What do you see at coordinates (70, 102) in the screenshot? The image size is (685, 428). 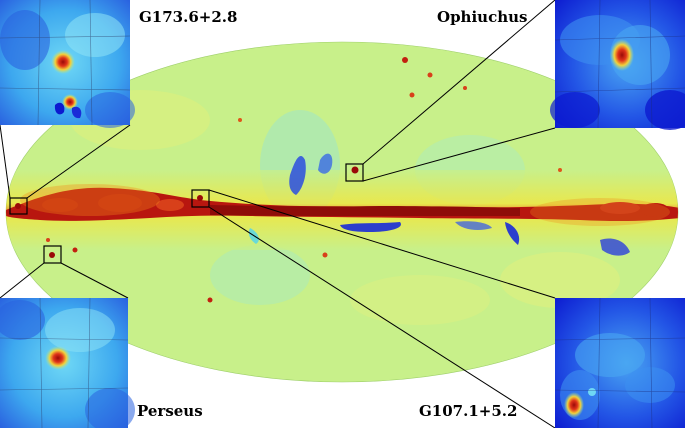 I see `inset-g173-hotspot-secondary` at bounding box center [70, 102].